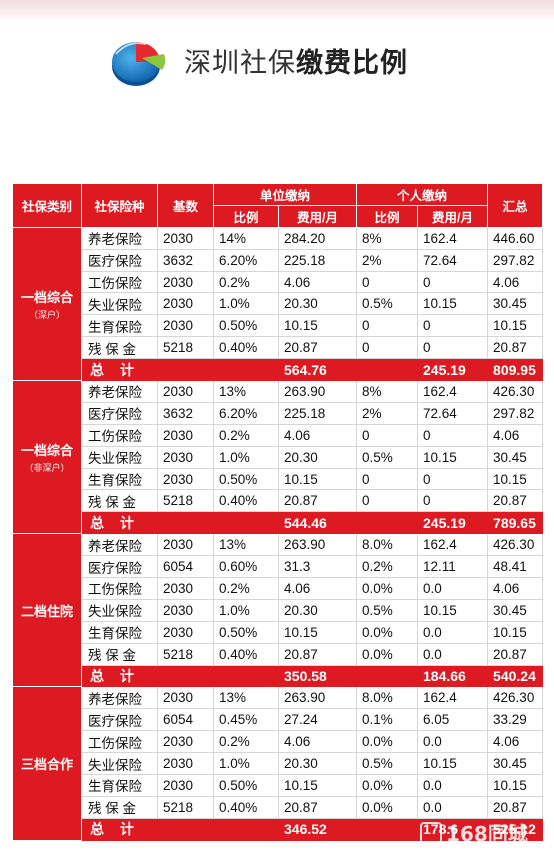 This screenshot has width=554, height=850. I want to click on total-employer-fee-cell: 544.46, so click(317, 523).